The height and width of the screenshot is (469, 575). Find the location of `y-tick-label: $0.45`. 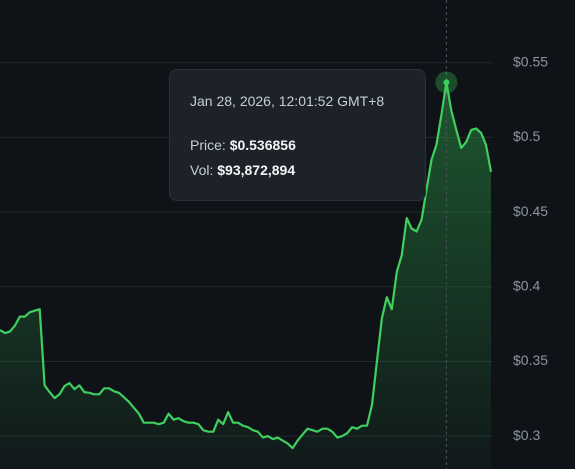

y-tick-label: $0.45 is located at coordinates (530, 211).